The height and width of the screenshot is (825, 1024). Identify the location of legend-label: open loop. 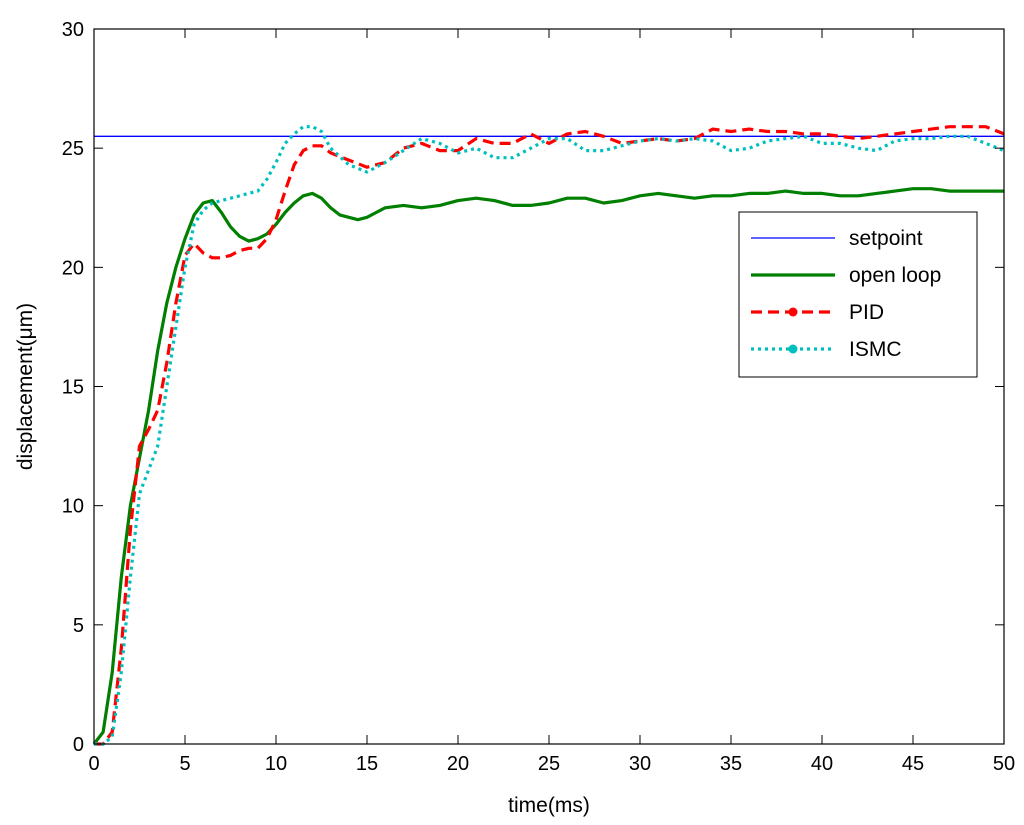
(895, 275).